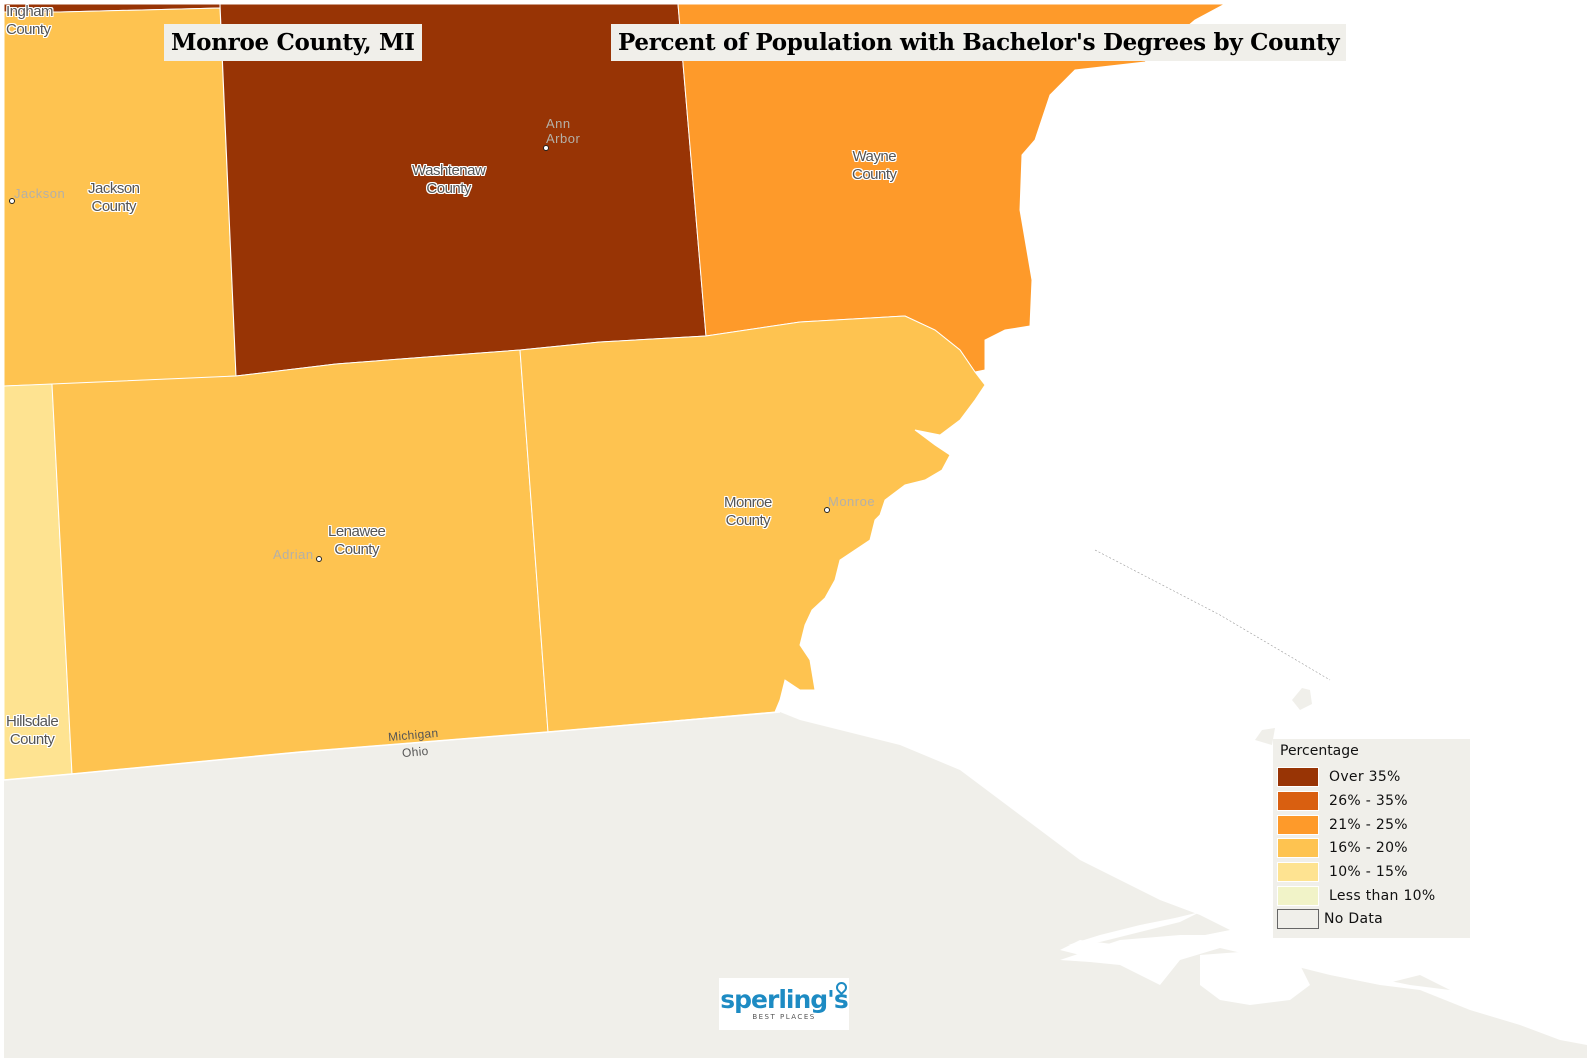  Describe the element at coordinates (1354, 919) in the screenshot. I see `legend-label: No Data` at that location.